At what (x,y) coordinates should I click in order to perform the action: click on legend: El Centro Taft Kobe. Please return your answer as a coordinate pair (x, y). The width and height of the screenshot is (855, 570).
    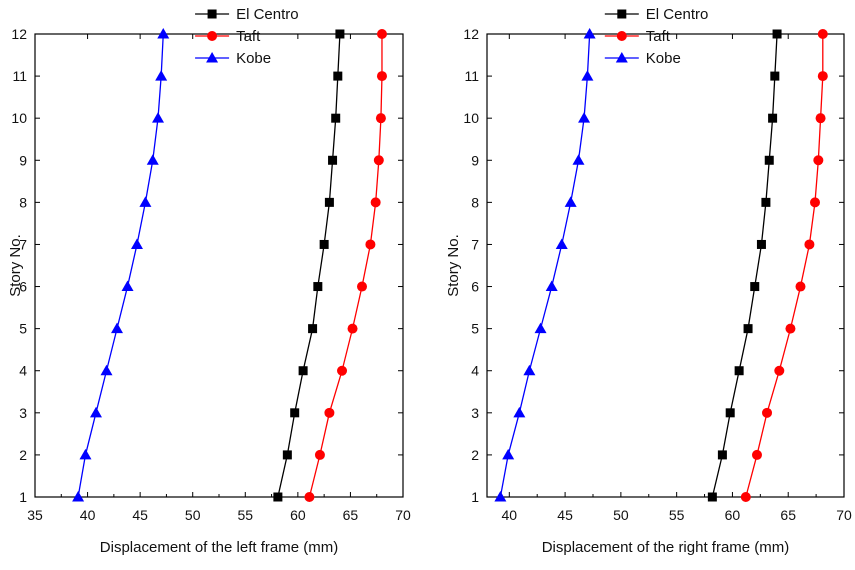
    Looking at the image, I should click on (656, 36).